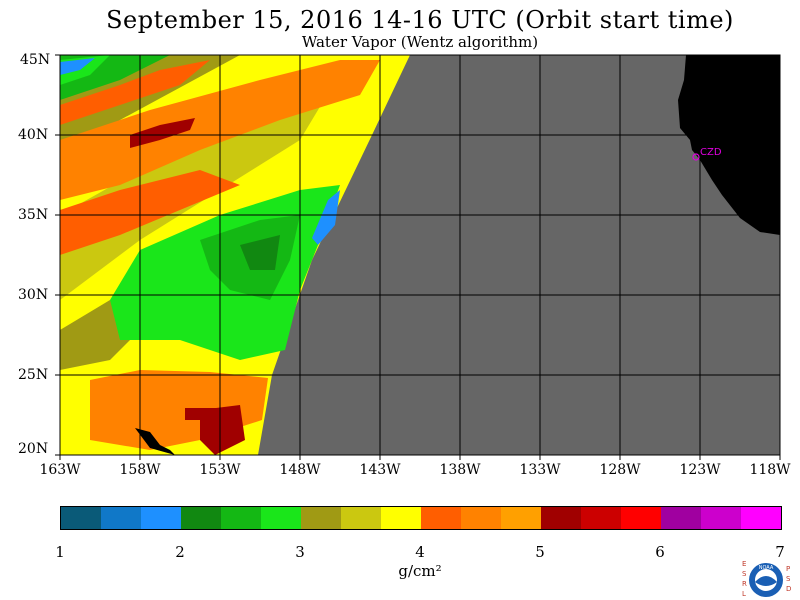  What do you see at coordinates (33, 375) in the screenshot?
I see `lat-label-25n: 25N` at bounding box center [33, 375].